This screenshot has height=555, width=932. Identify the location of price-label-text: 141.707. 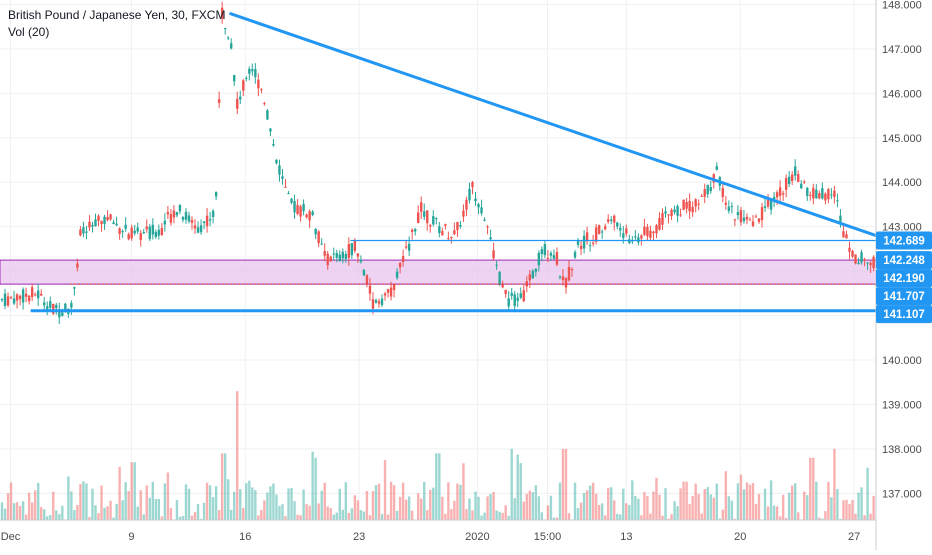
(904, 297).